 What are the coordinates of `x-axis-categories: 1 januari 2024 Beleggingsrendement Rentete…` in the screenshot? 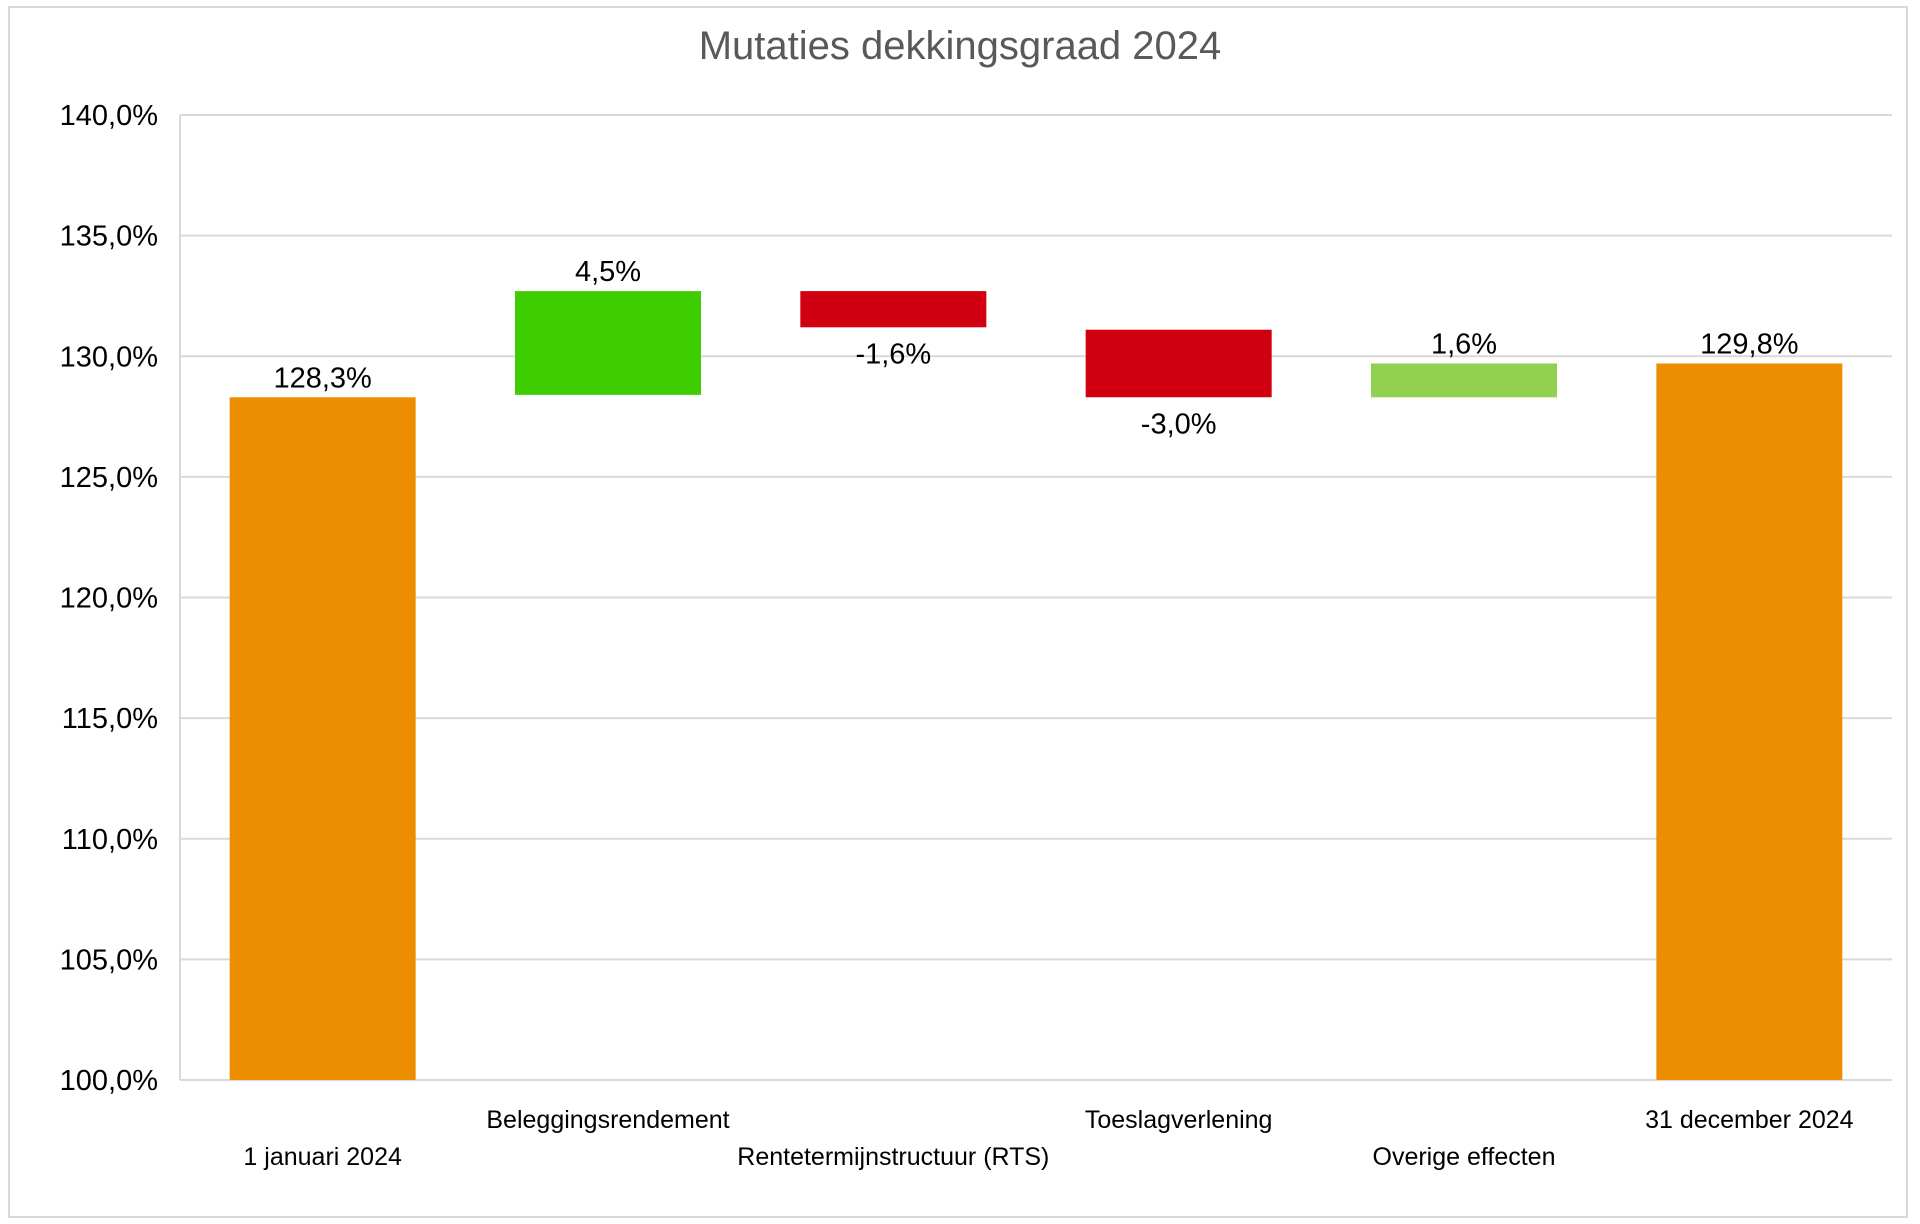 It's located at (1048, 1138).